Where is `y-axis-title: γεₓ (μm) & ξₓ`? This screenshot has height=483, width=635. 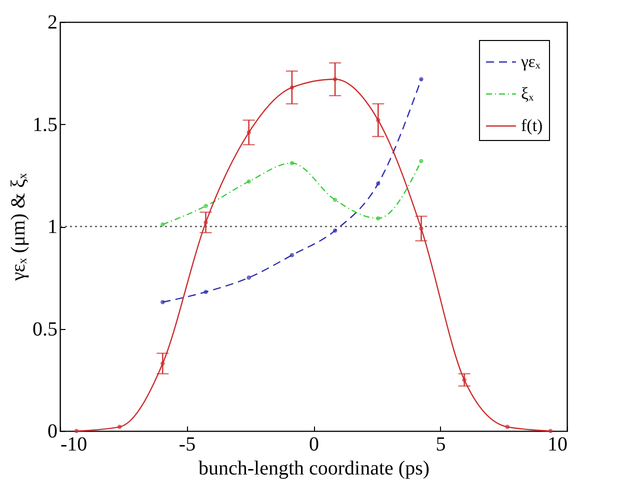 y-axis-title: γεₓ (μm) & ξₓ is located at coordinates (19, 227).